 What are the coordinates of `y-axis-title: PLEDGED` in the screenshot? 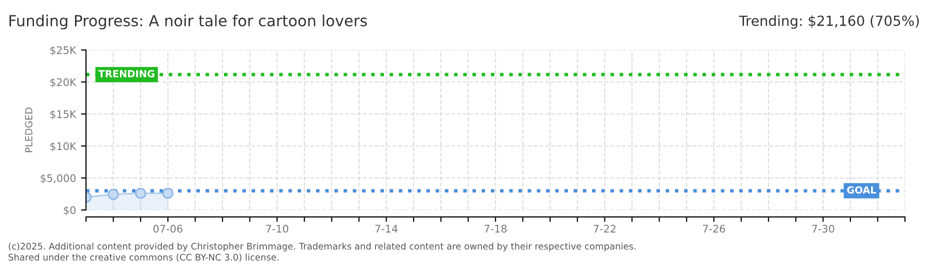 It's located at (28, 130).